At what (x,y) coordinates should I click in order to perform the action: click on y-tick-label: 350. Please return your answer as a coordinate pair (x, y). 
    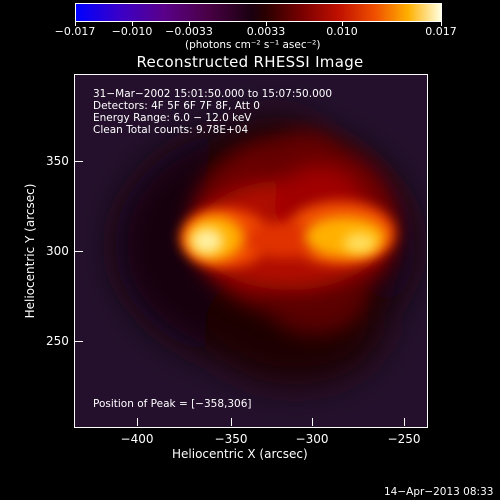
    Looking at the image, I should click on (57, 161).